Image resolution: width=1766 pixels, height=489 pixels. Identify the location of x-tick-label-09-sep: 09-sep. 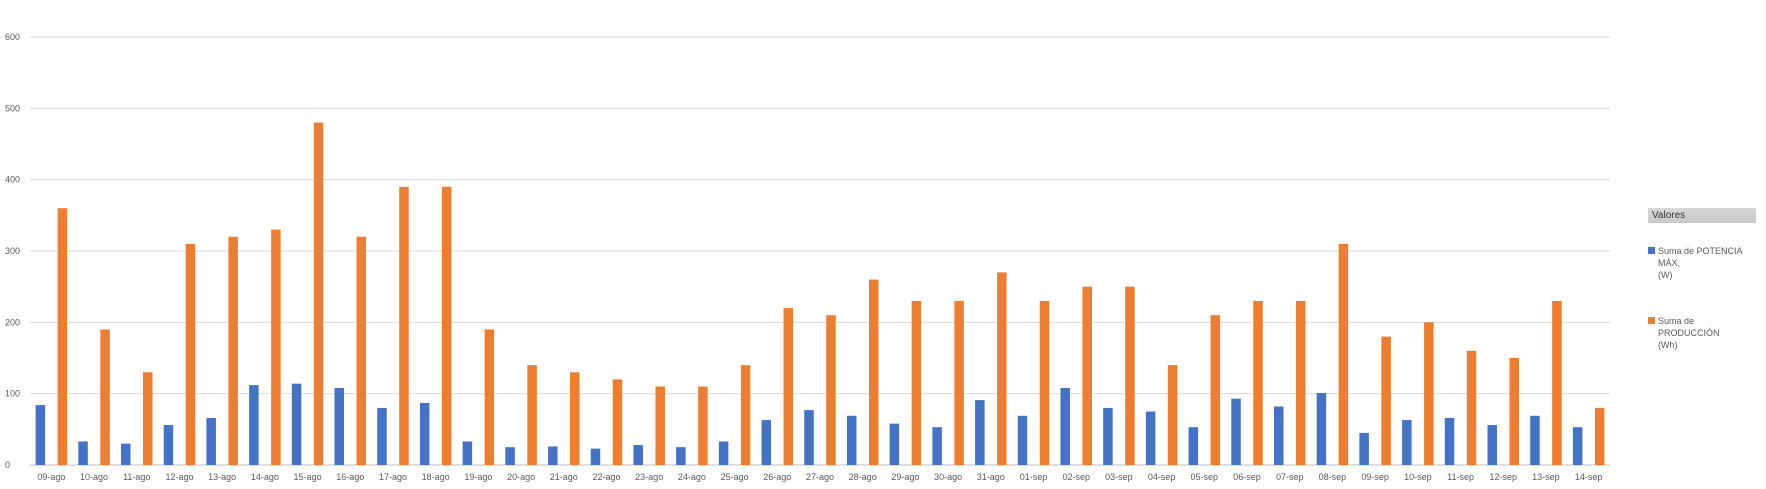
(1375, 477).